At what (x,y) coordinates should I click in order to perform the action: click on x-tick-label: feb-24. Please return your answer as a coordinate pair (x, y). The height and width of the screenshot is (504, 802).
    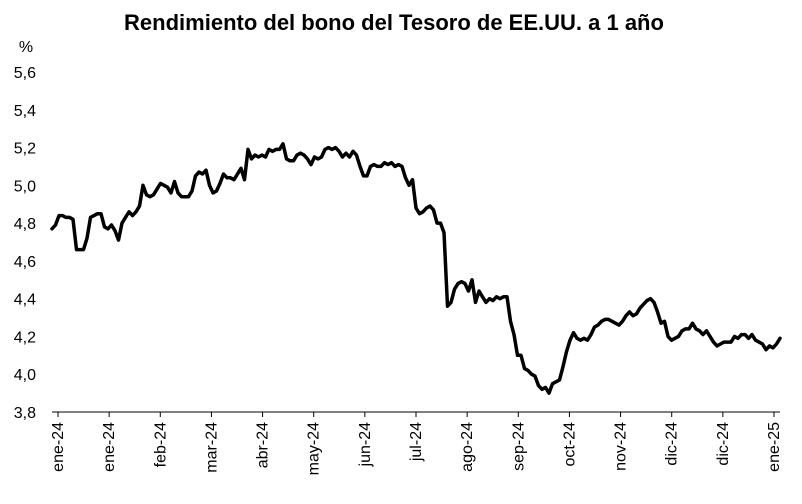
    Looking at the image, I should click on (160, 444).